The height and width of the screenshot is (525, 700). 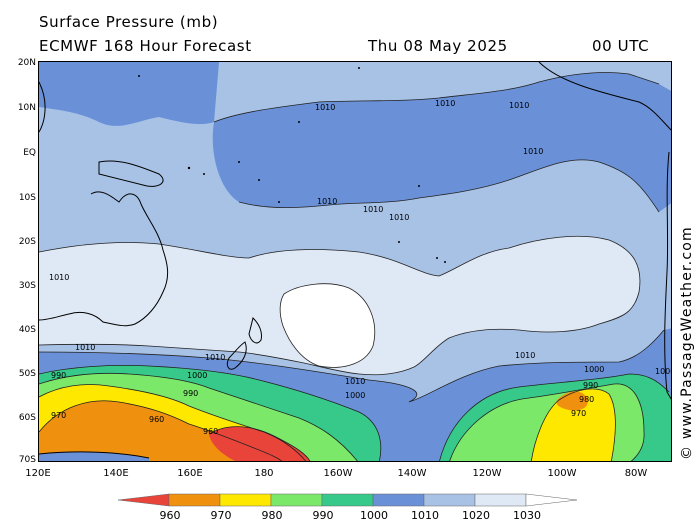 What do you see at coordinates (323, 515) in the screenshot?
I see `legend-label-990: 990` at bounding box center [323, 515].